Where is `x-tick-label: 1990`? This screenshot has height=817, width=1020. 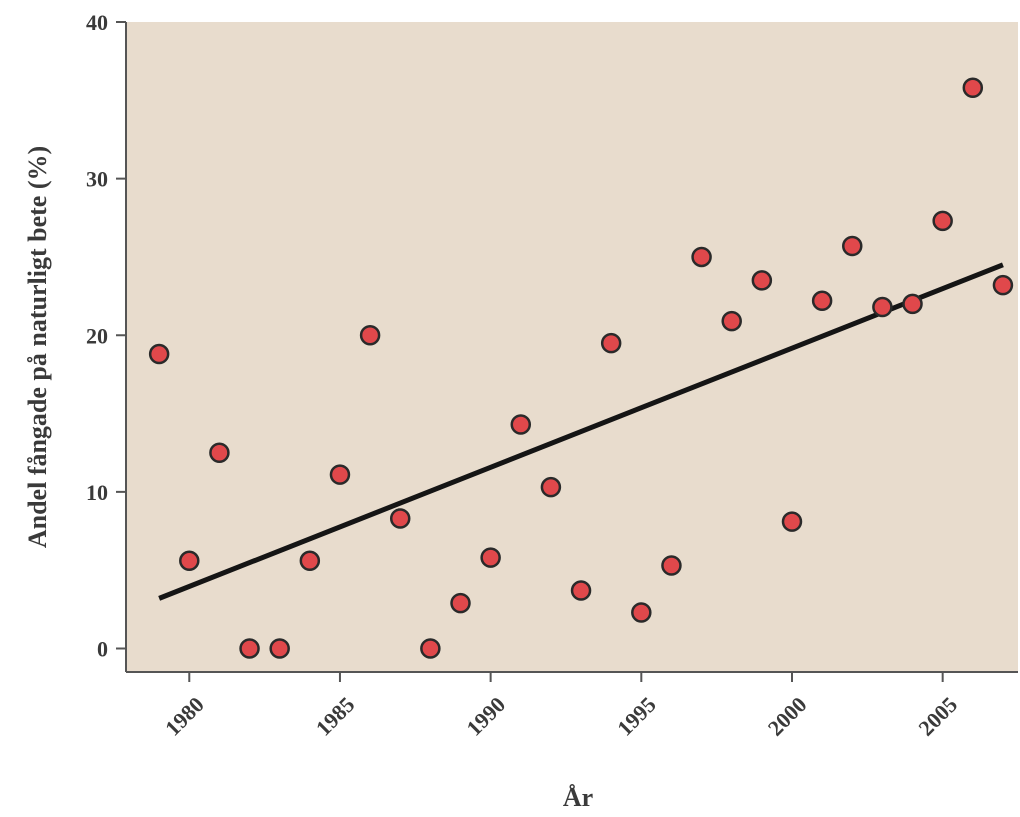 x-tick-label: 1990 is located at coordinates (485, 716).